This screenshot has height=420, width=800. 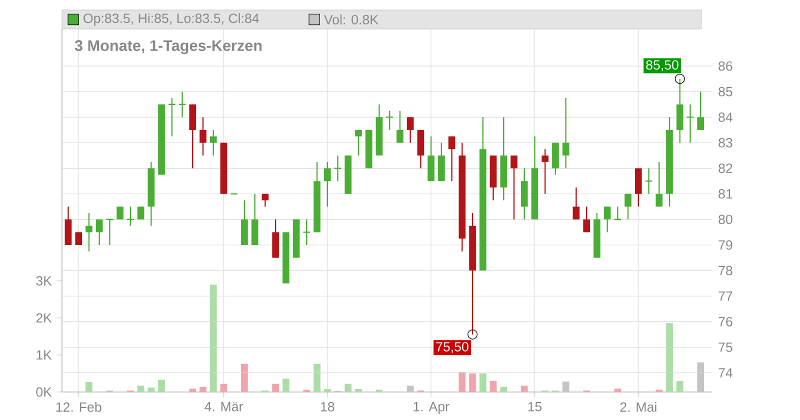 What do you see at coordinates (44, 355) in the screenshot?
I see `y2-tick-label: 1K` at bounding box center [44, 355].